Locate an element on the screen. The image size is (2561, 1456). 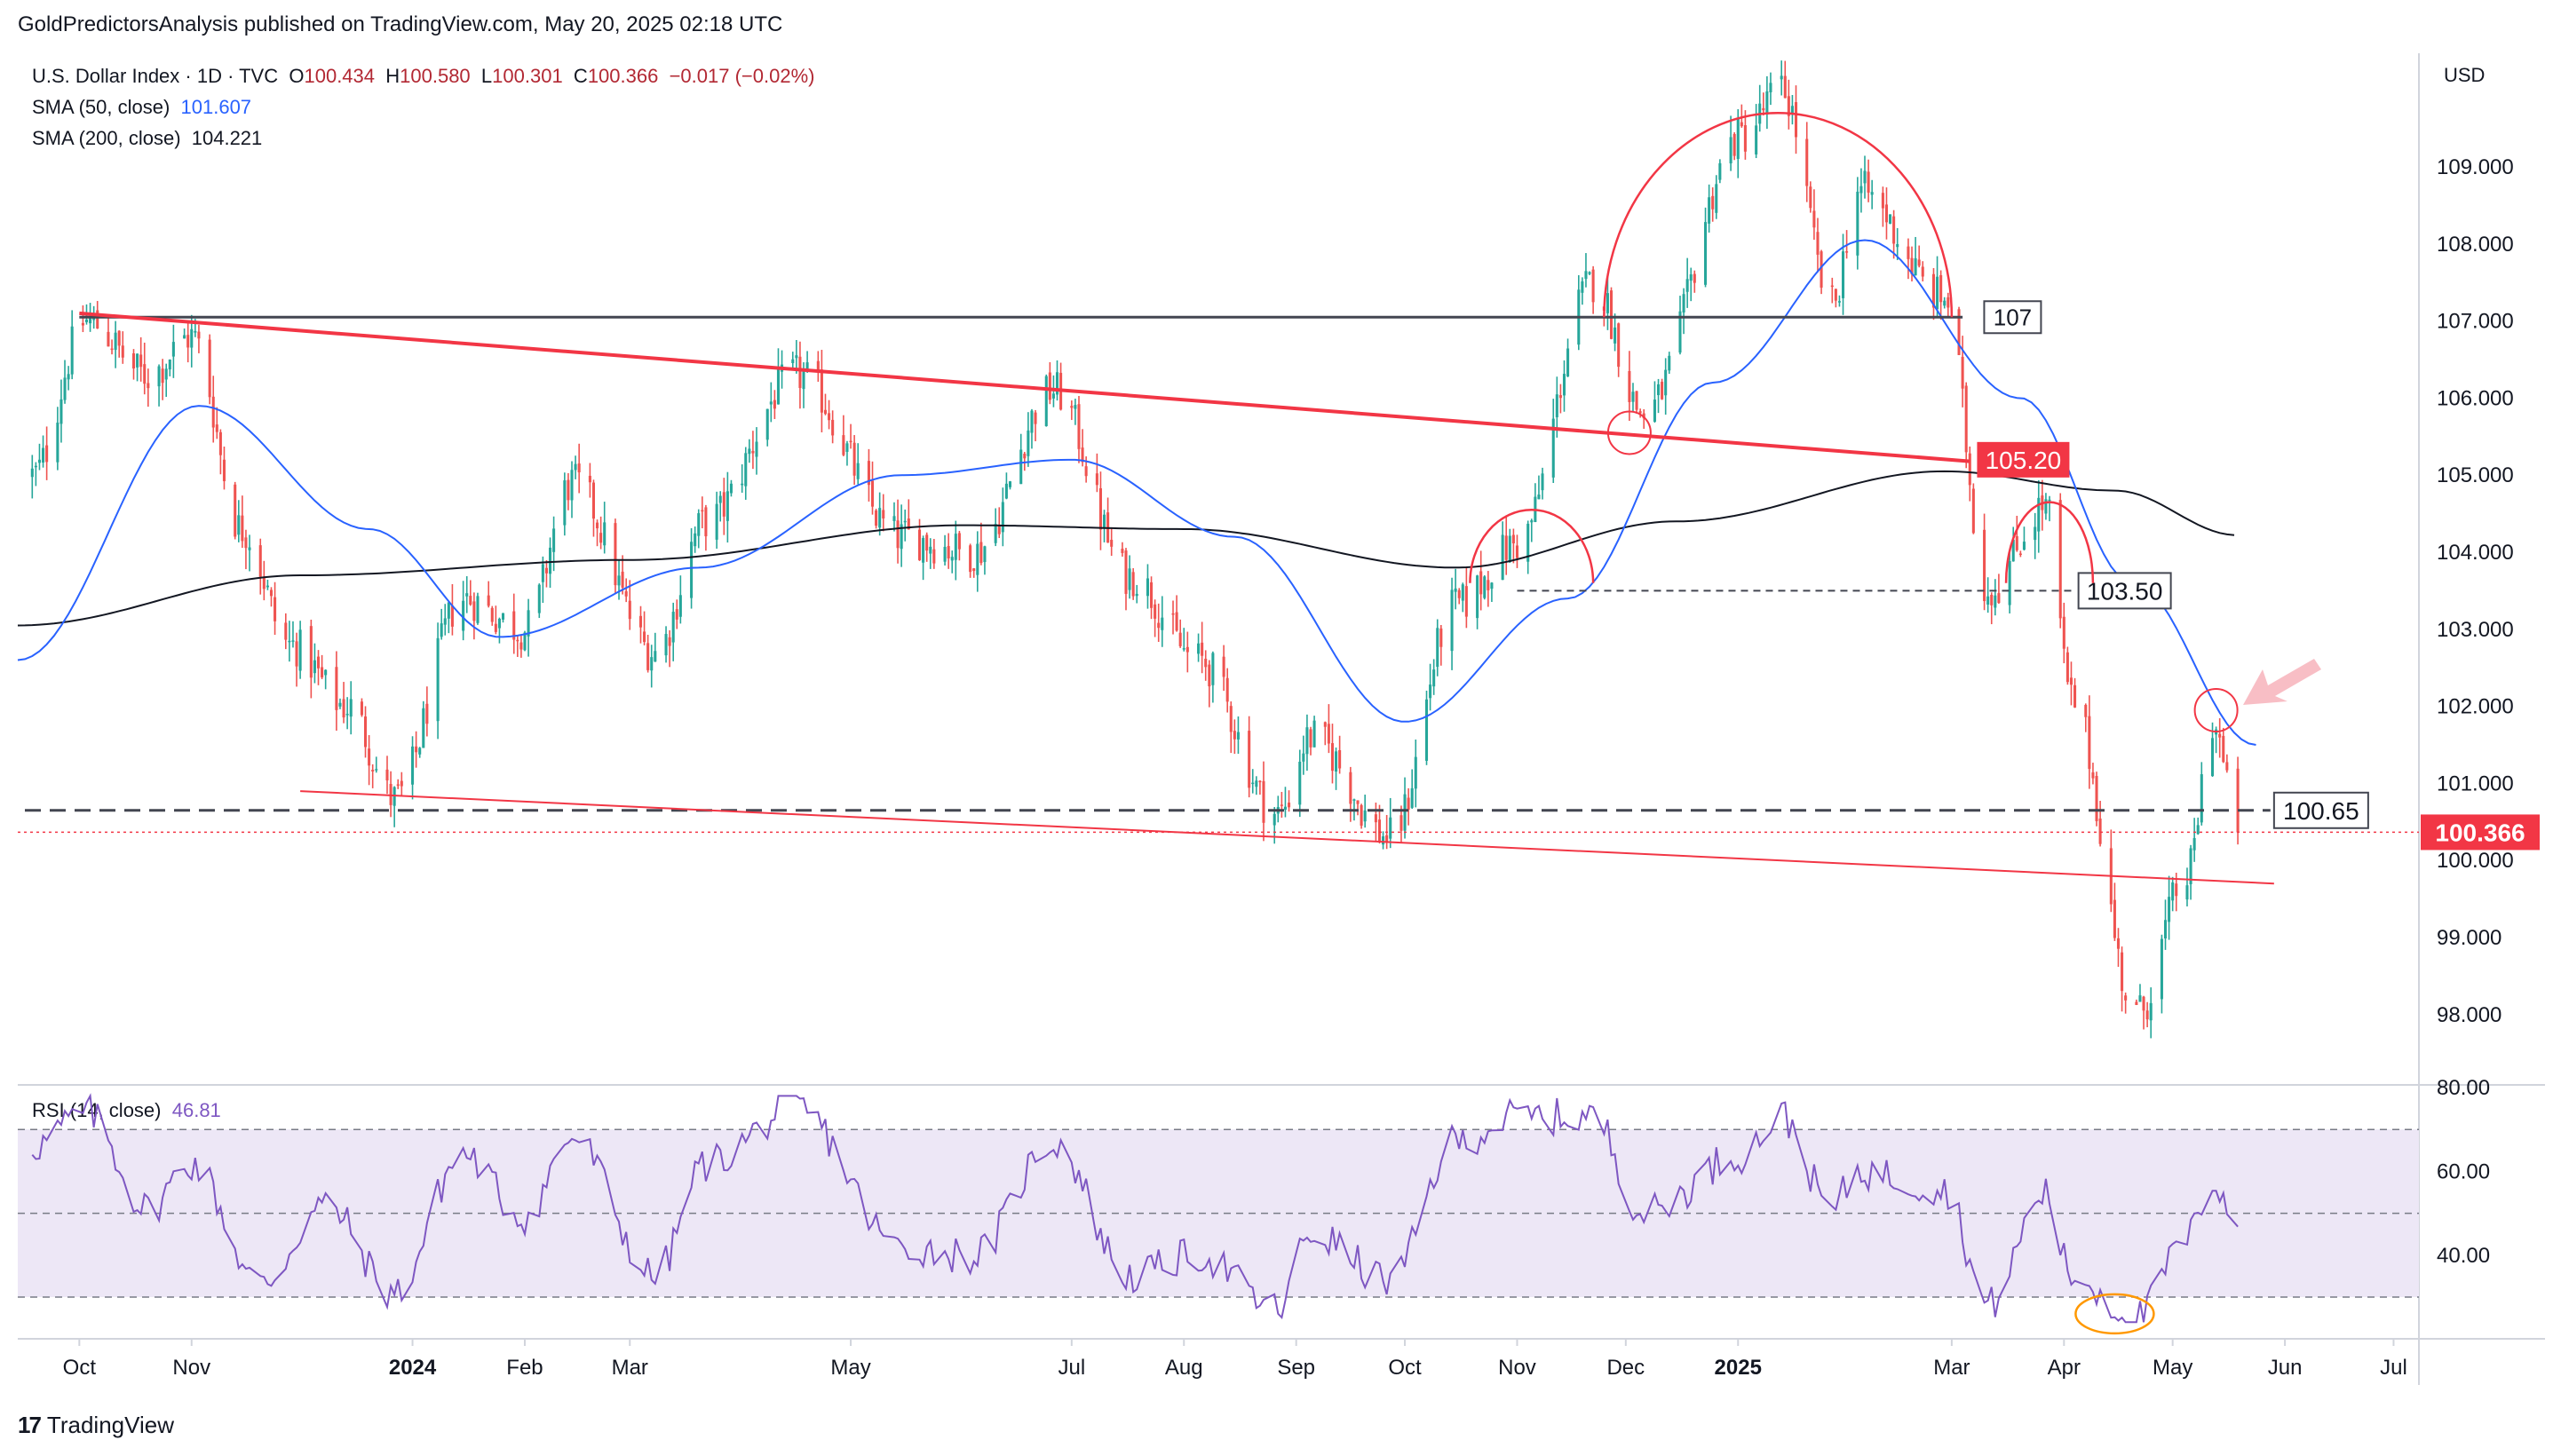
time-tick-label: Dec is located at coordinates (1626, 1368).